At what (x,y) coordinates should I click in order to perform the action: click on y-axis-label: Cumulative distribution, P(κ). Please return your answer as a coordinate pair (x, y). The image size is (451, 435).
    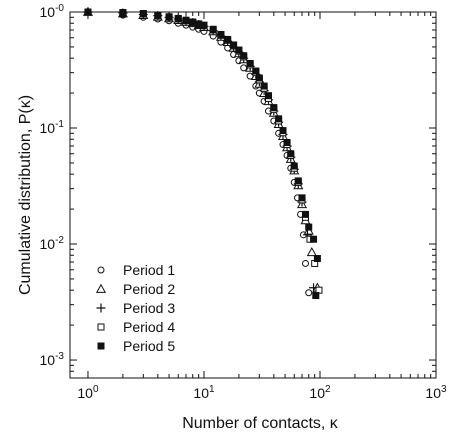
    Looking at the image, I should click on (25, 195).